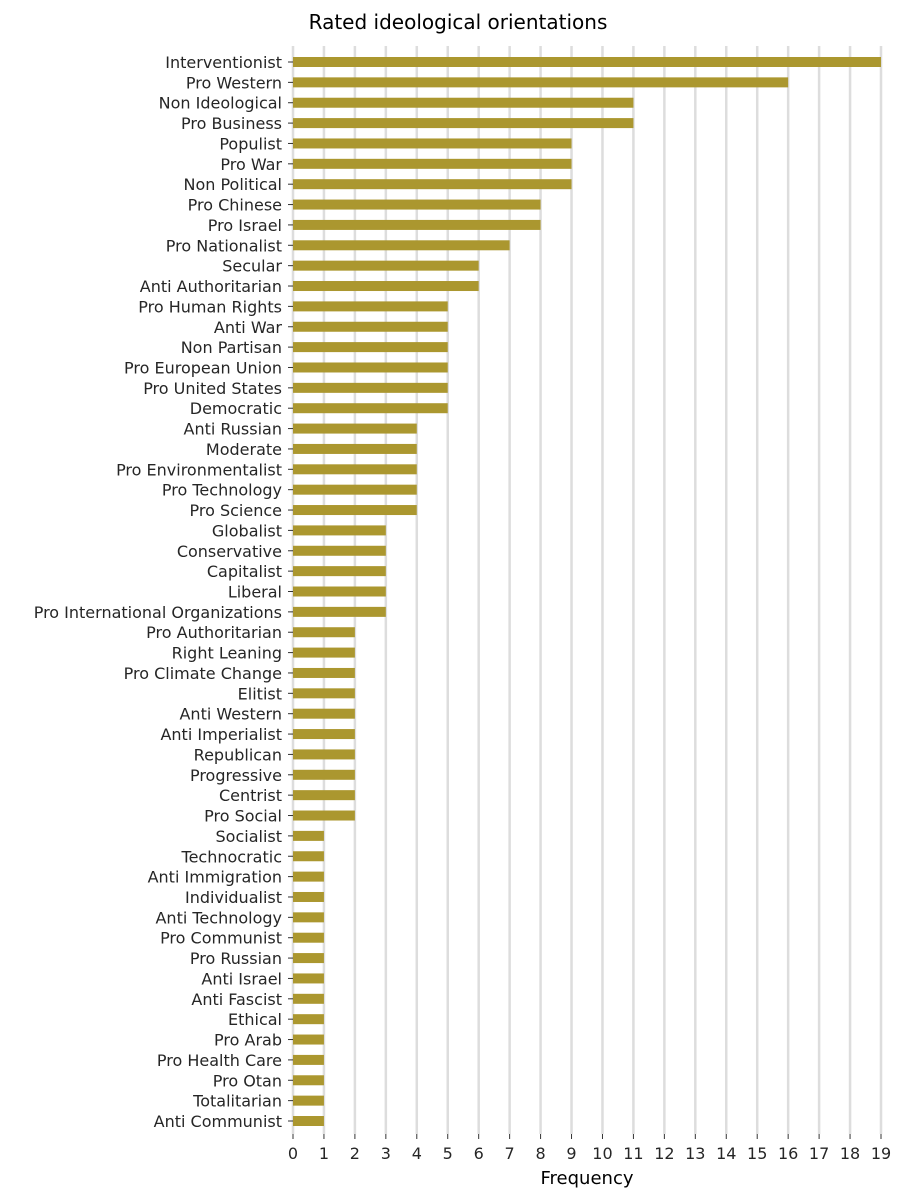 The image size is (903, 1199). Describe the element at coordinates (219, 1060) in the screenshot. I see `category-label: Pro Health Care` at that location.